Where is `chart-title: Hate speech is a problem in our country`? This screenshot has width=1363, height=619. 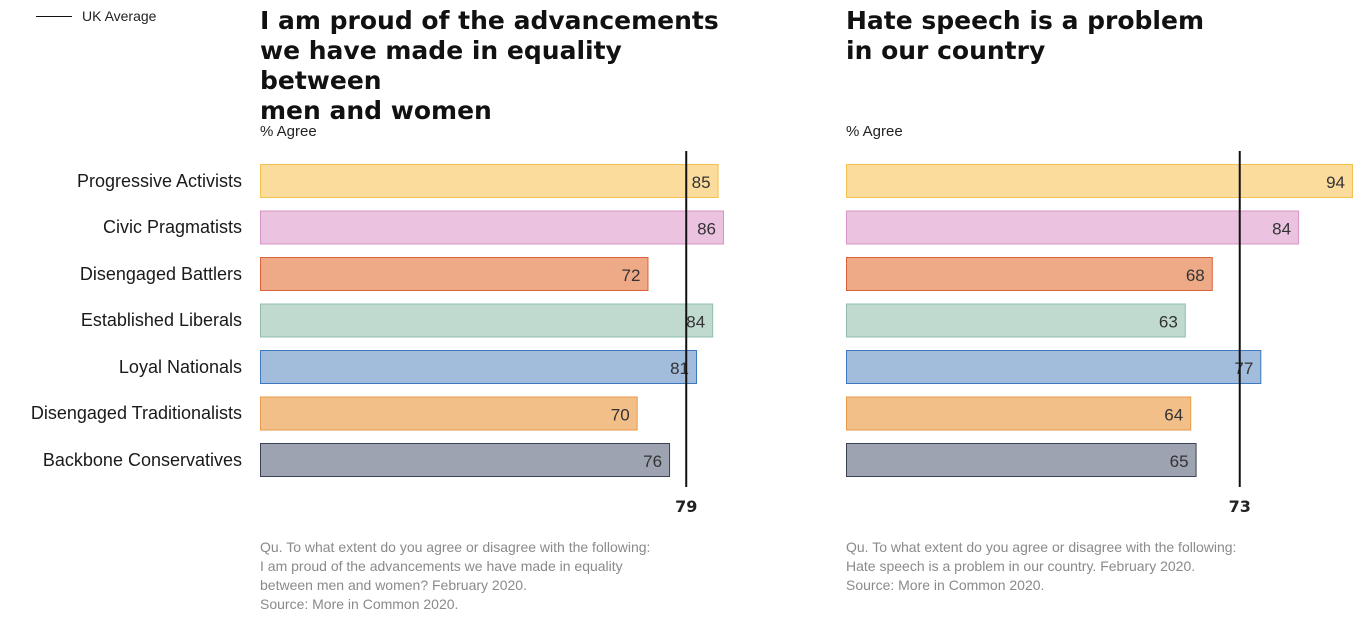
chart-title: Hate speech is a problem in our country is located at coordinates (1086, 36).